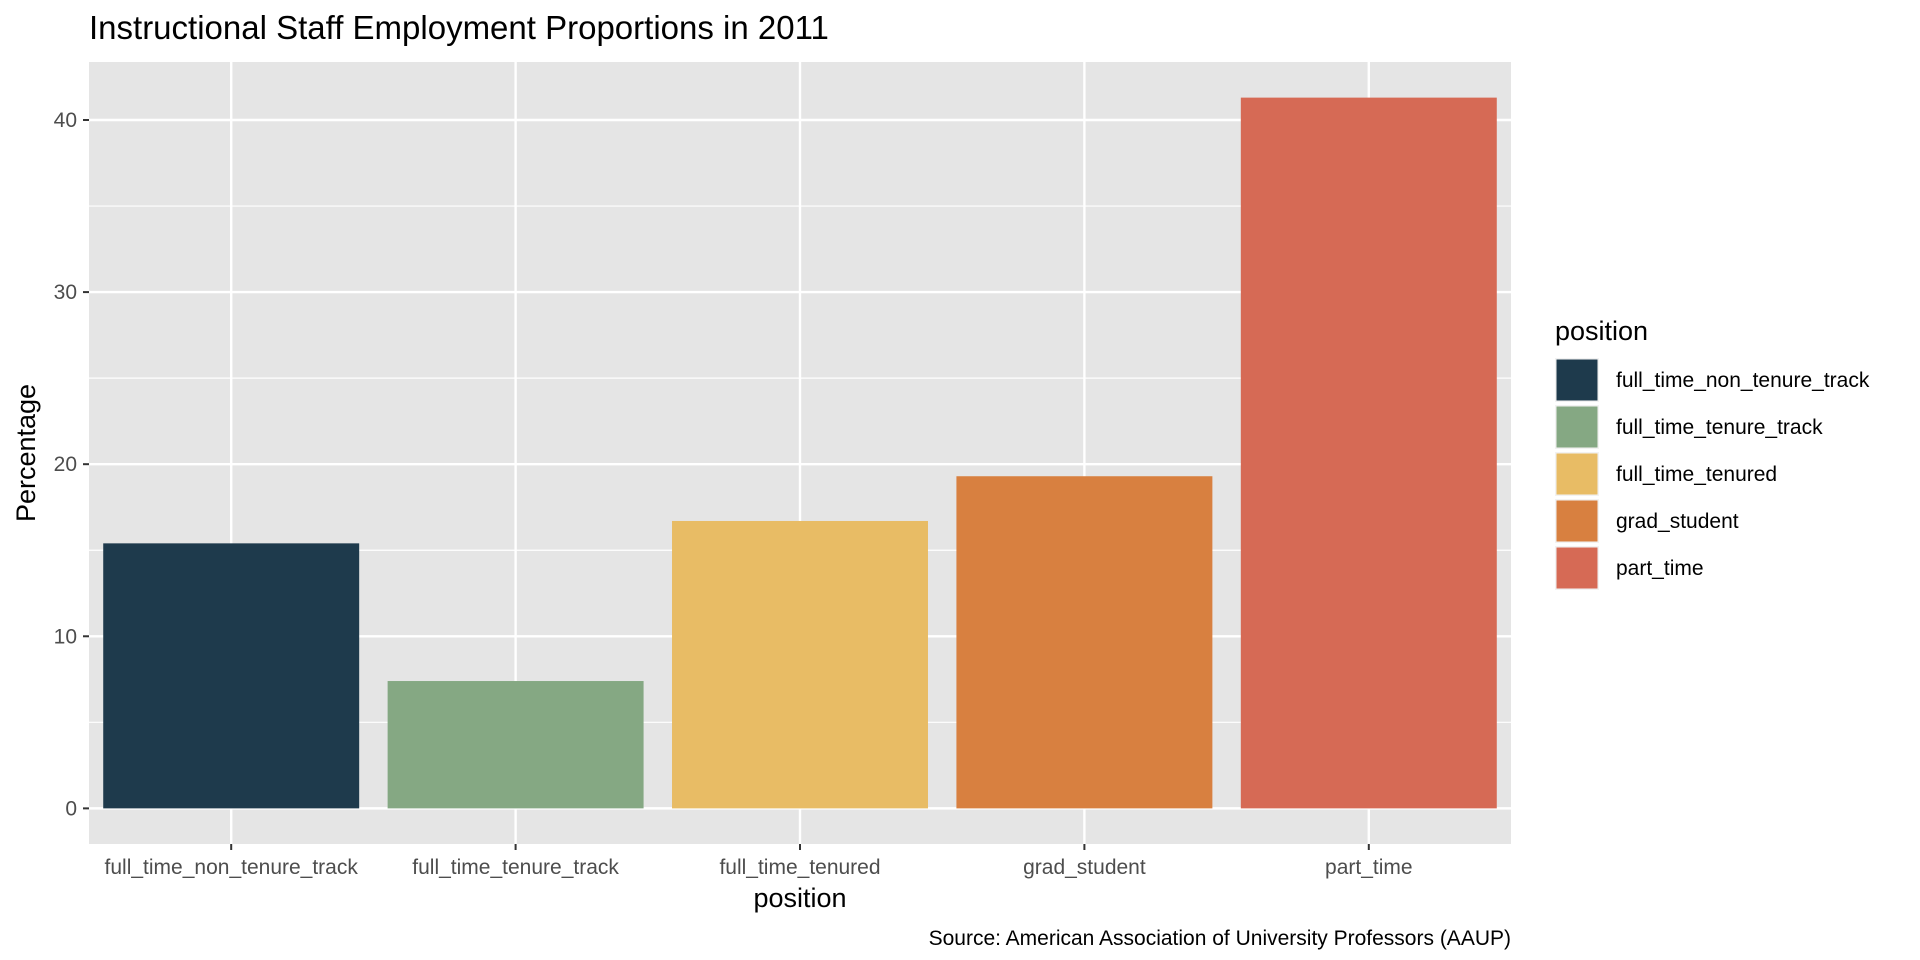 The width and height of the screenshot is (1920, 960). Describe the element at coordinates (65, 292) in the screenshot. I see `y-tick-label: 30` at that location.